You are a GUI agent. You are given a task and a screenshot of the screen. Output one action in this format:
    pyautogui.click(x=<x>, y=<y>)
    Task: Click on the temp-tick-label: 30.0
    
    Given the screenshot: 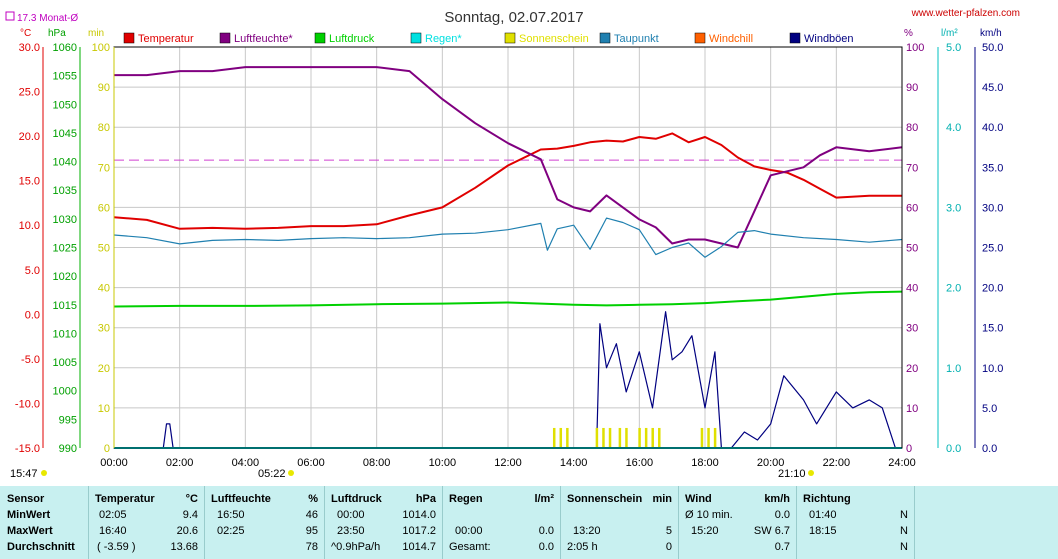 What is the action you would take?
    pyautogui.click(x=29, y=48)
    